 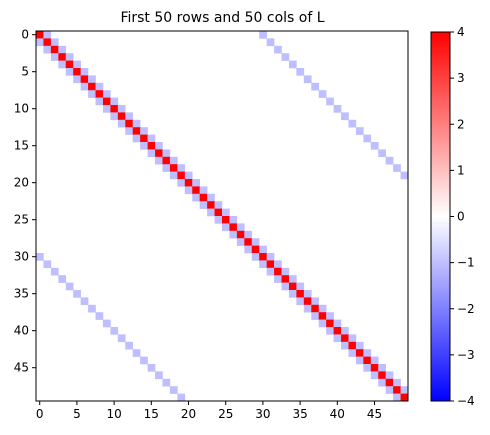 What do you see at coordinates (21, 331) in the screenshot?
I see `y-tick-label: 40` at bounding box center [21, 331].